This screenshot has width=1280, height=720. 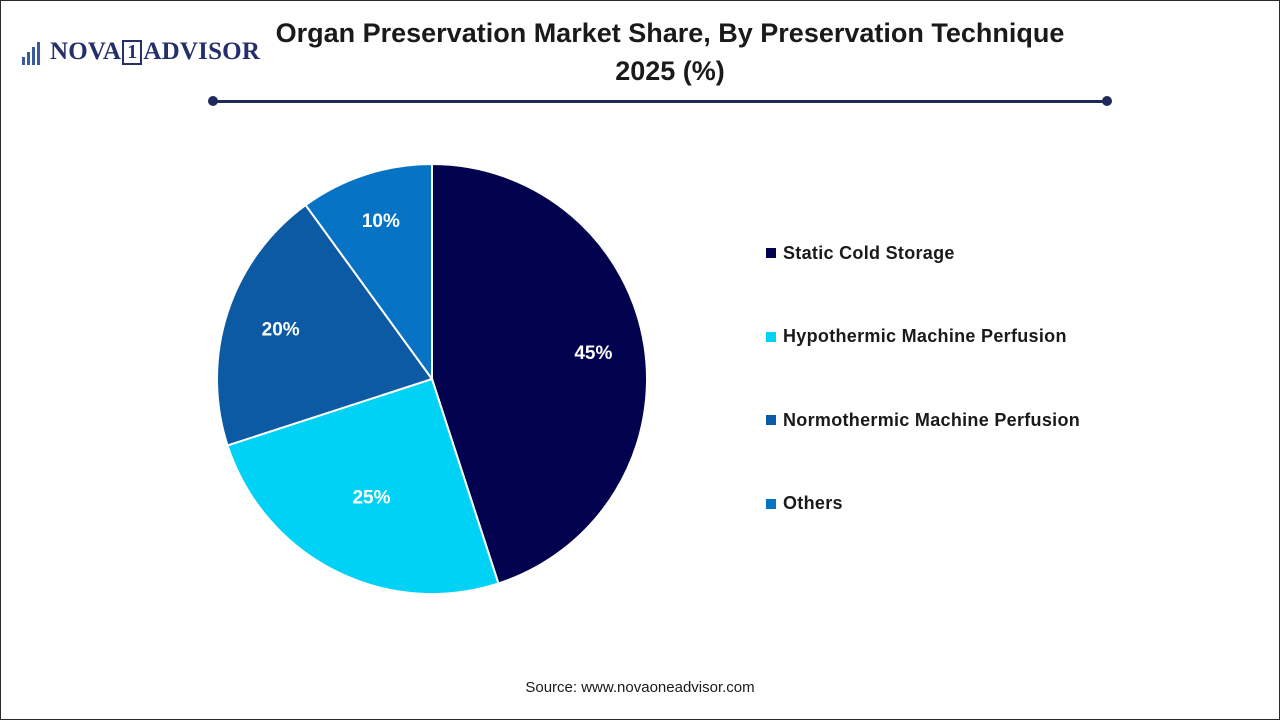 What do you see at coordinates (368, 272) in the screenshot?
I see `pie-slice-others` at bounding box center [368, 272].